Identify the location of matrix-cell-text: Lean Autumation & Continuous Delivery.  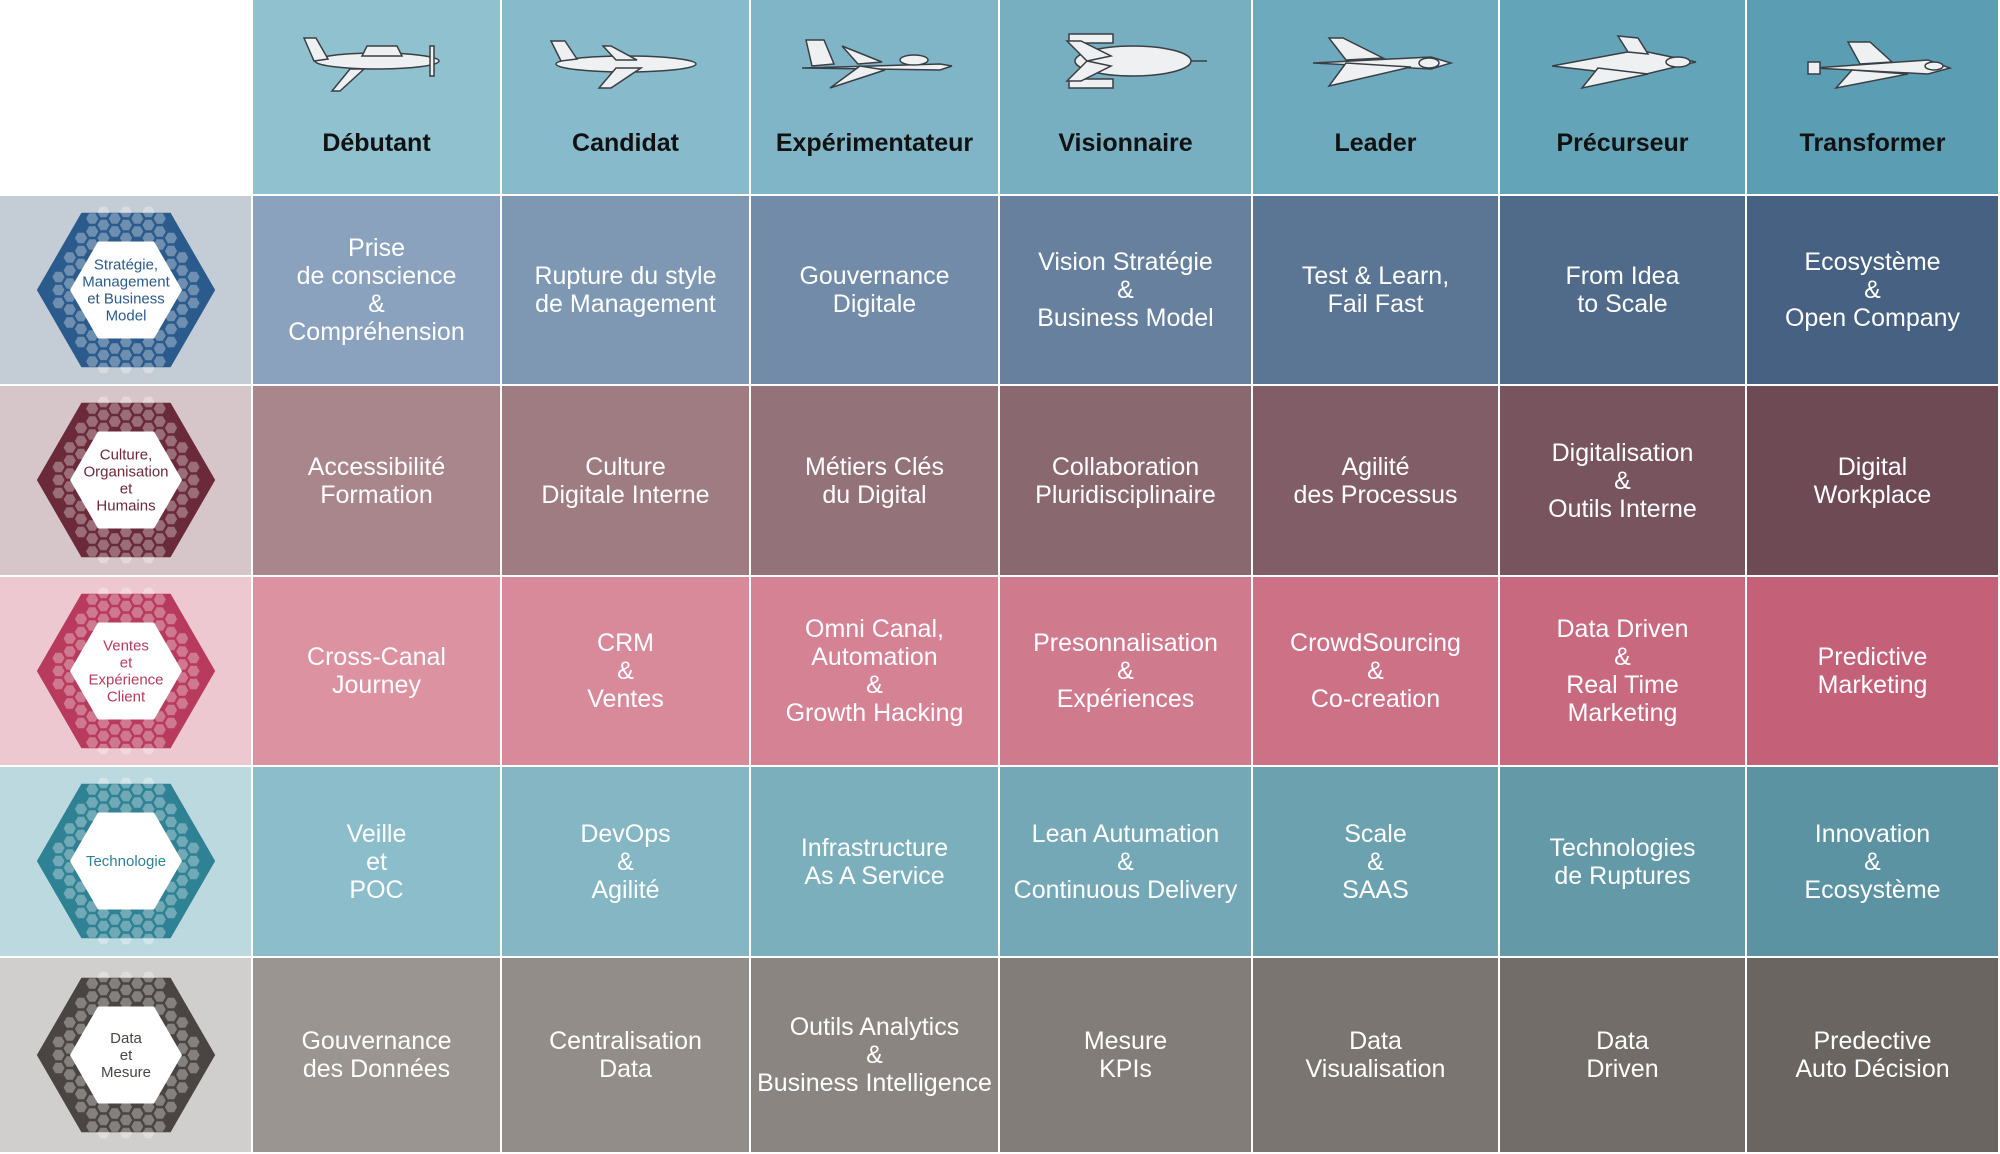
(1125, 861).